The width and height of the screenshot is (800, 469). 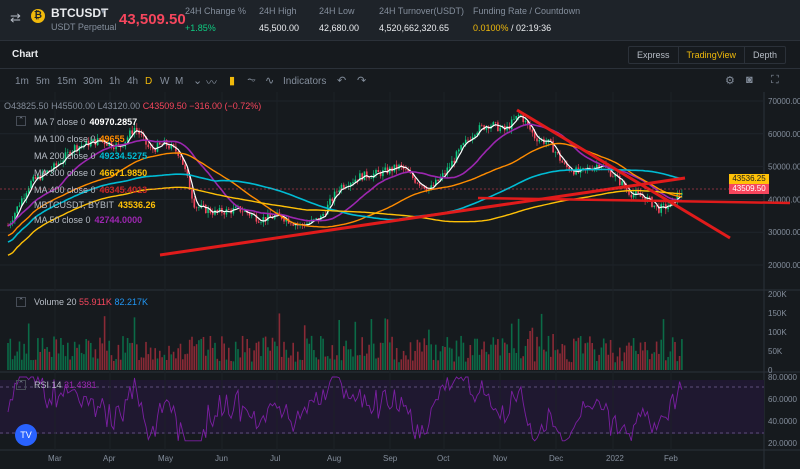 What do you see at coordinates (21, 302) in the screenshot?
I see `collapse-volume-icon: ⌃` at bounding box center [21, 302].